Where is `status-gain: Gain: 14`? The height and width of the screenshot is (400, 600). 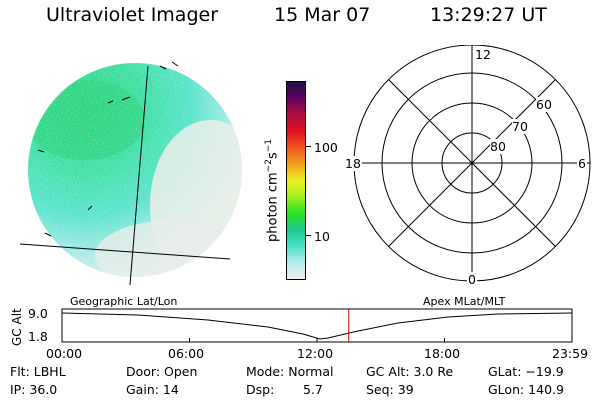 status-gain: Gain: 14 is located at coordinates (152, 389).